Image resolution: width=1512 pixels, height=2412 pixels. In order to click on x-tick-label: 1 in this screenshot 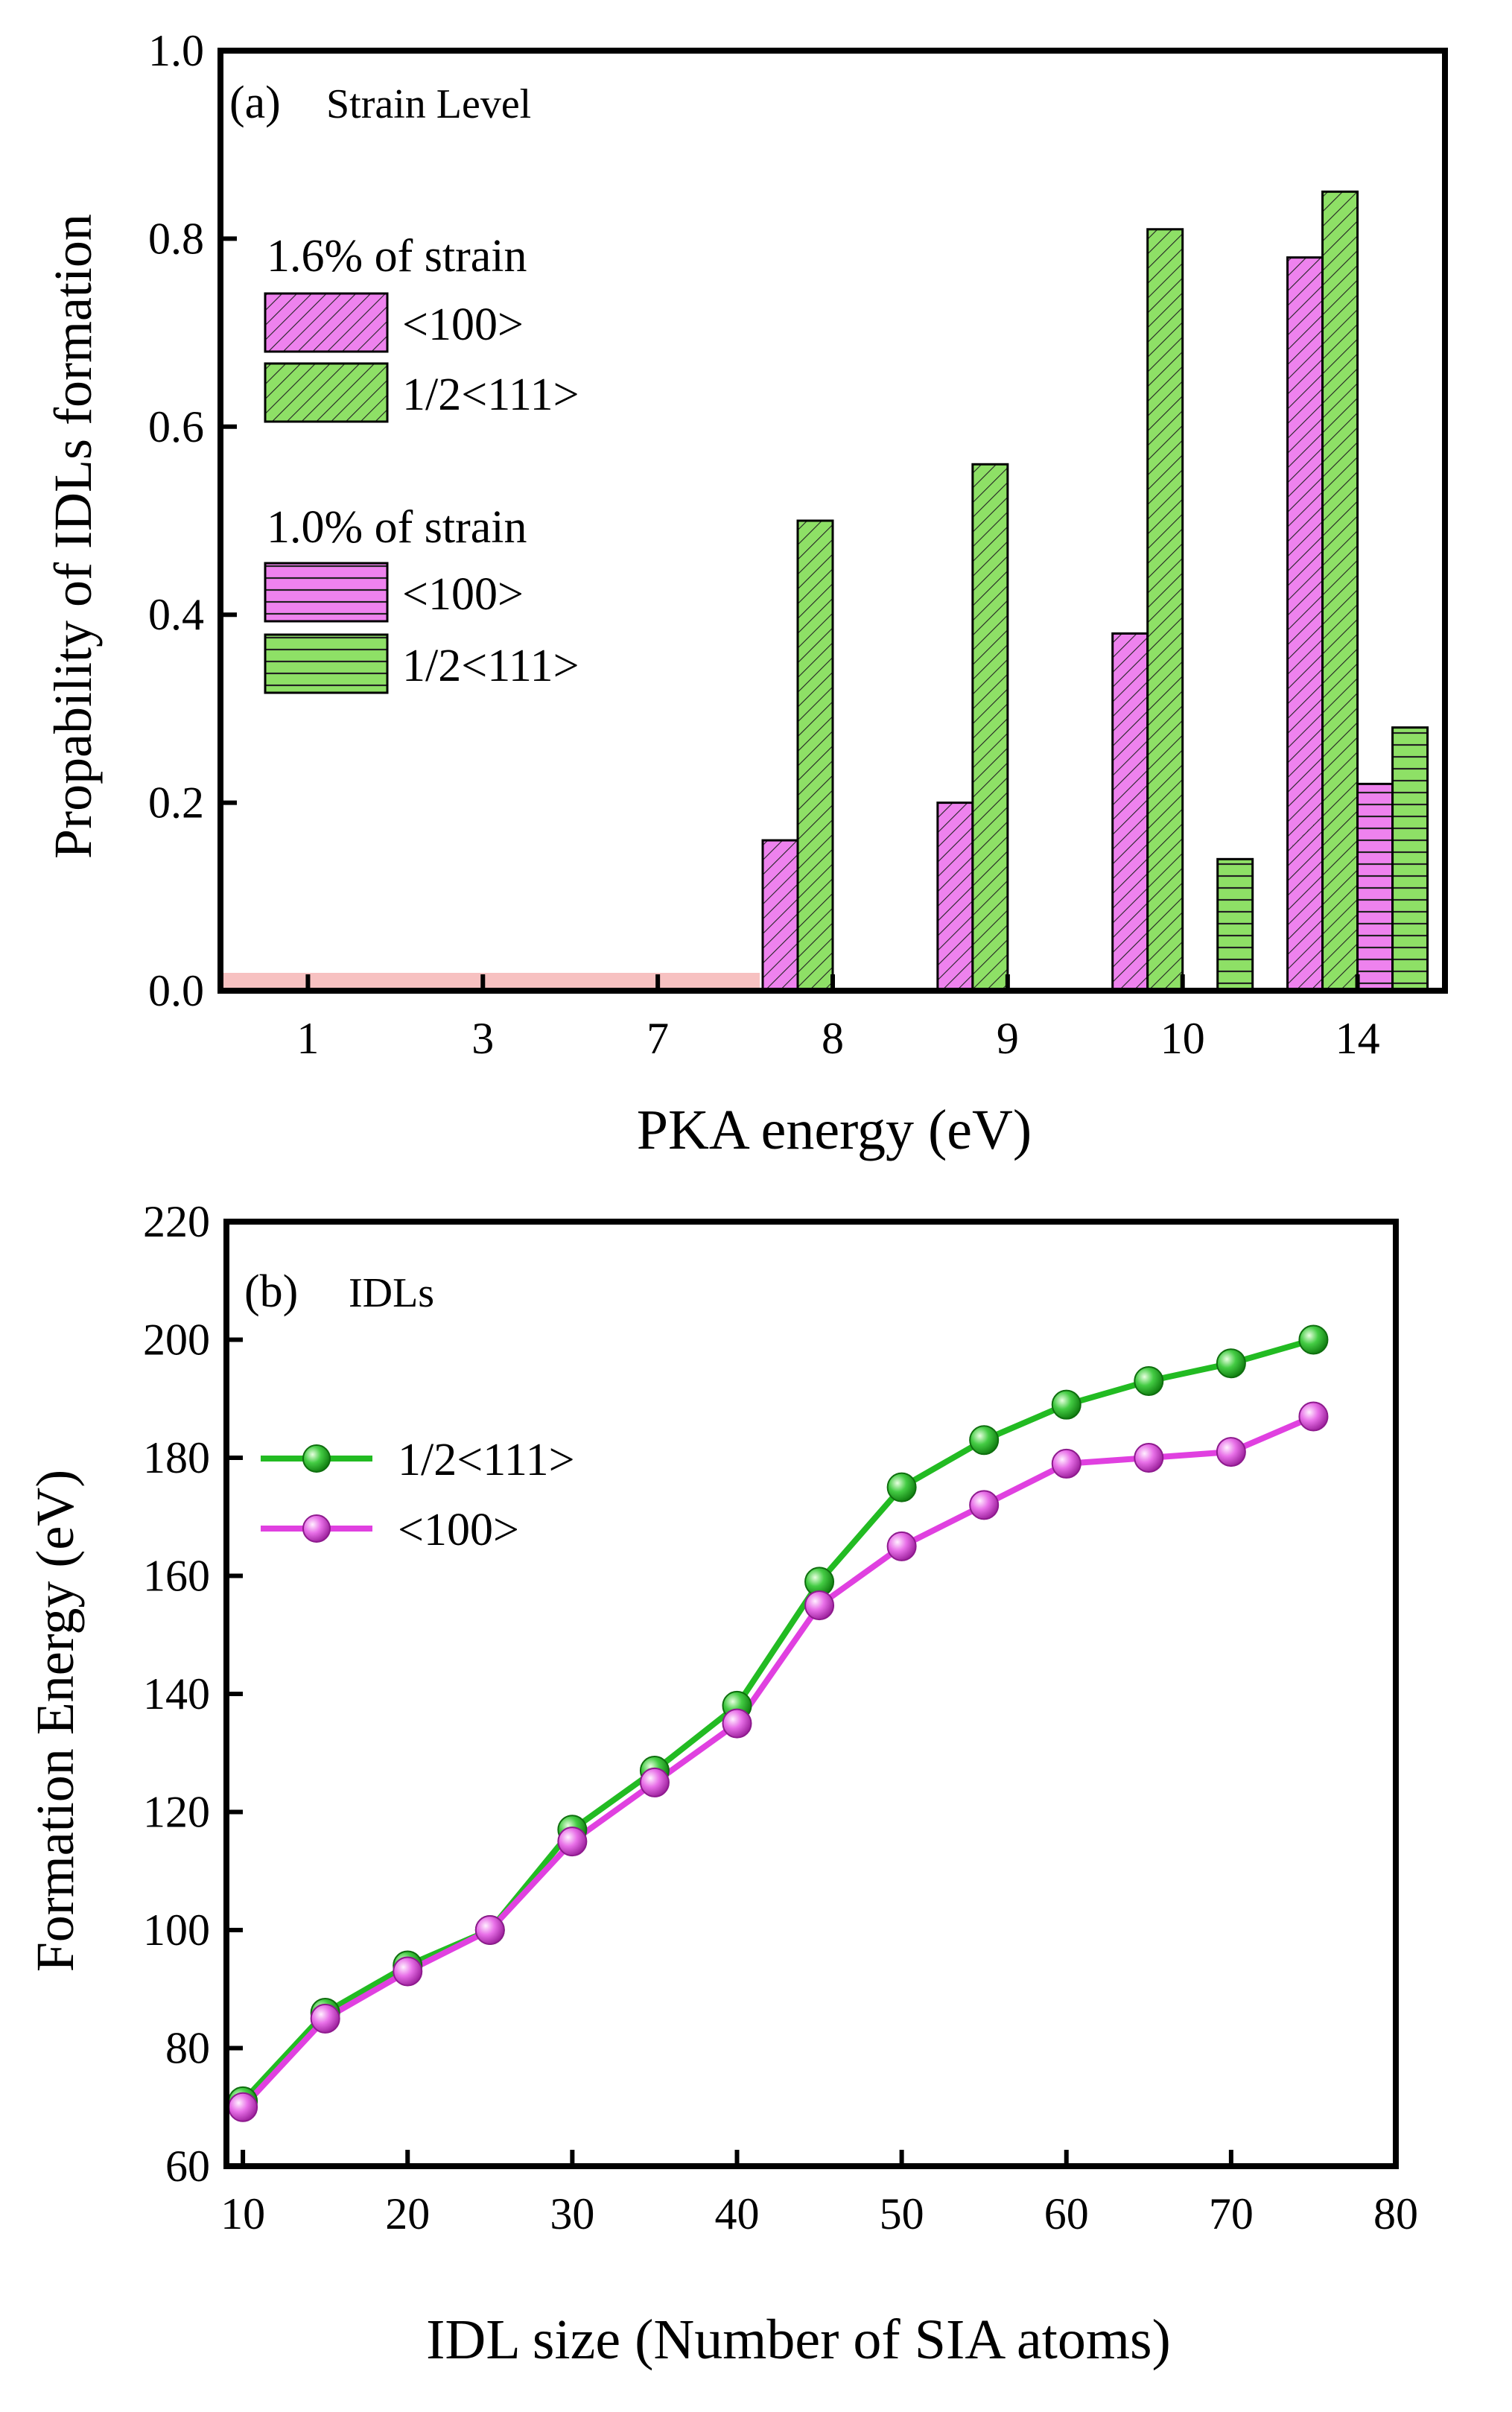, I will do `click(307, 1038)`.